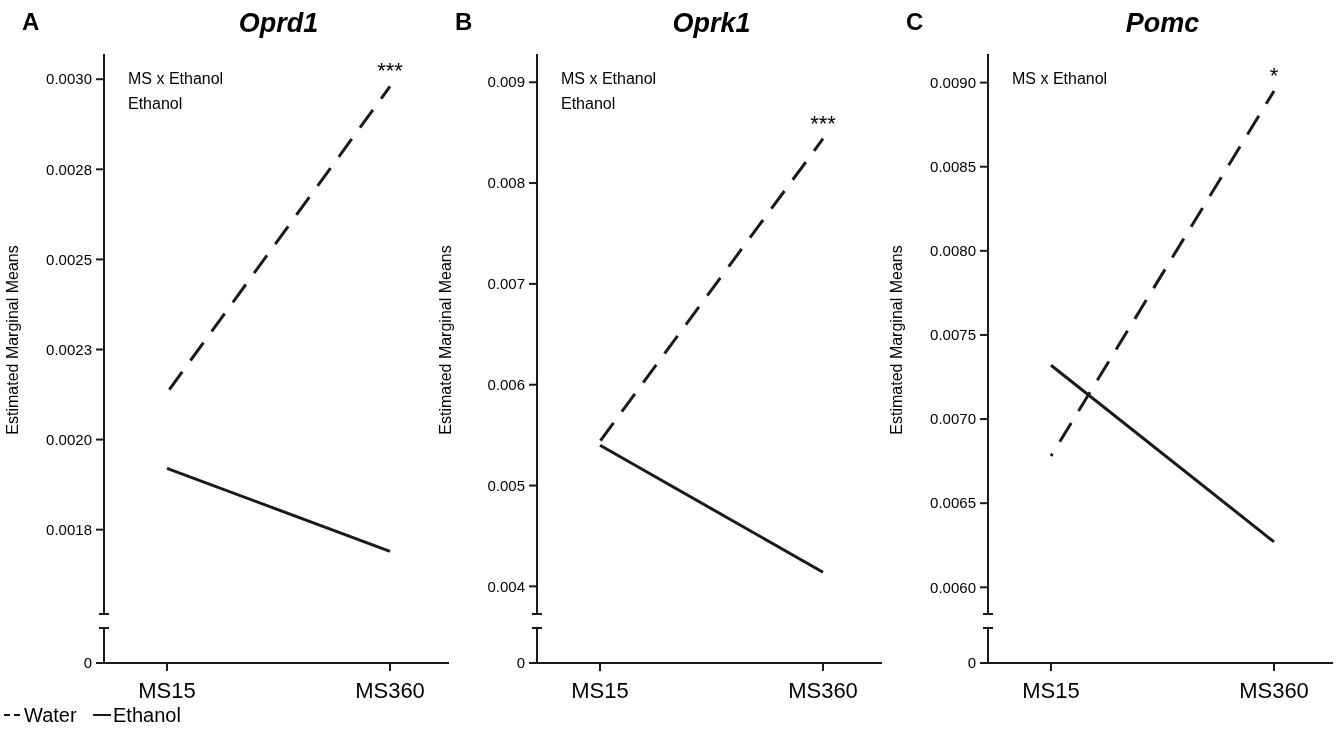  Describe the element at coordinates (506, 384) in the screenshot. I see `y-tick-label: 0.006` at that location.